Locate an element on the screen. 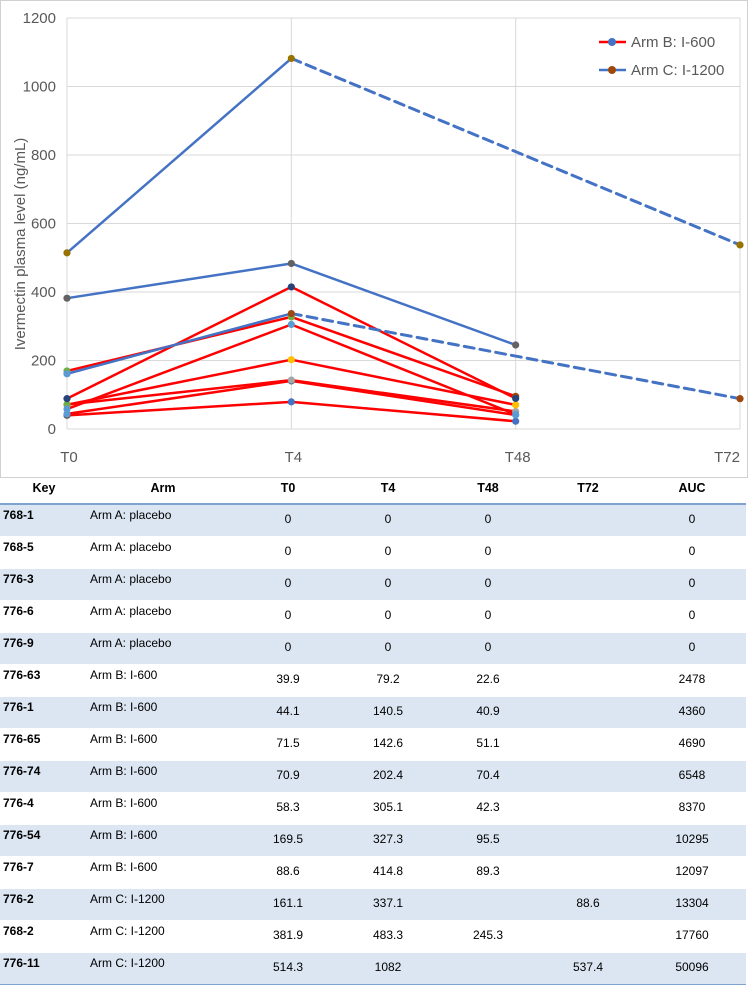  cell-key: 776-4 is located at coordinates (44, 808).